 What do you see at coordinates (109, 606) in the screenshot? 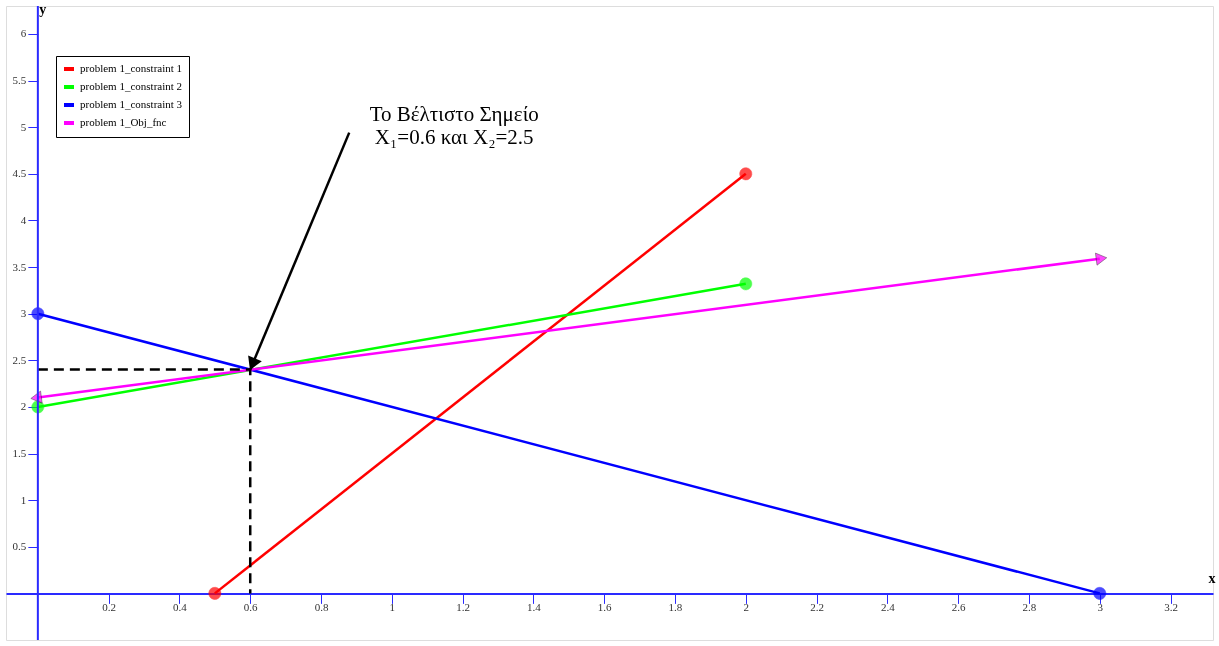
I see `x-tick-label: 0.2` at bounding box center [109, 606].